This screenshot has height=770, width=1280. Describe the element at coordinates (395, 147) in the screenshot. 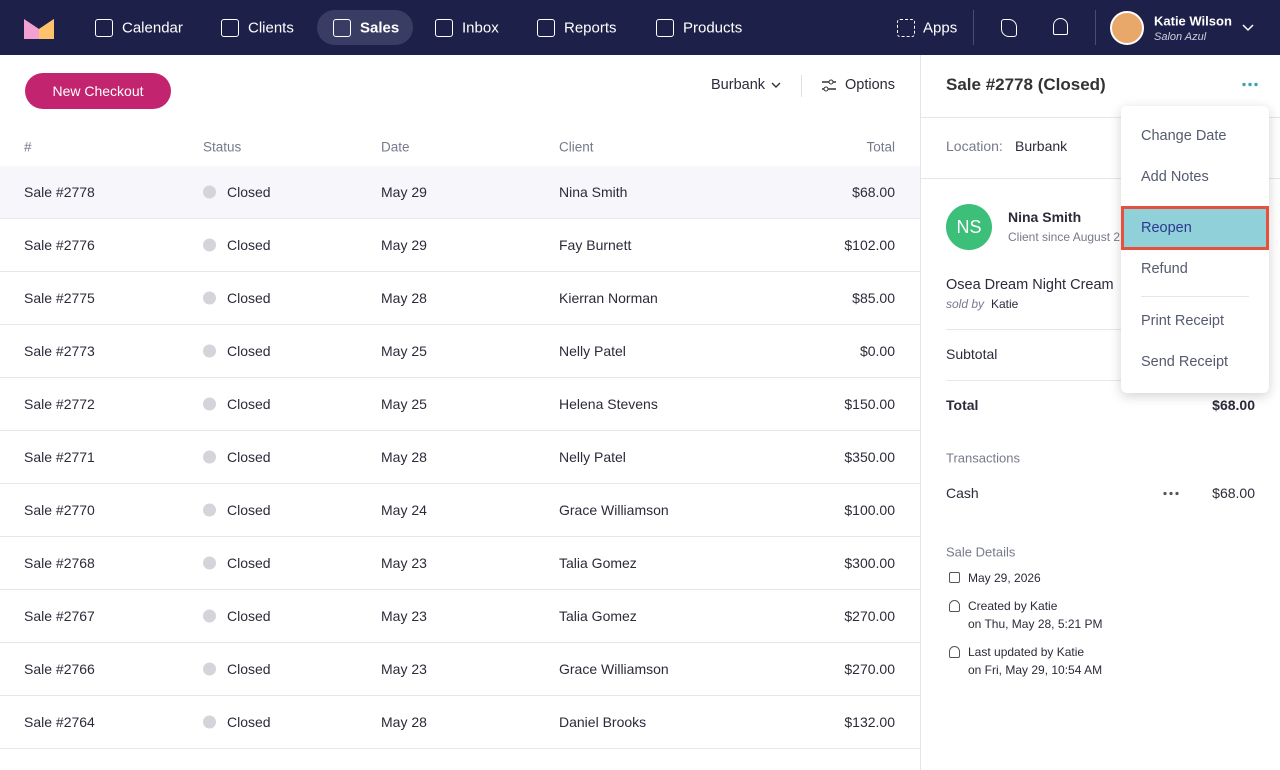

I see `column-header: Date` at that location.